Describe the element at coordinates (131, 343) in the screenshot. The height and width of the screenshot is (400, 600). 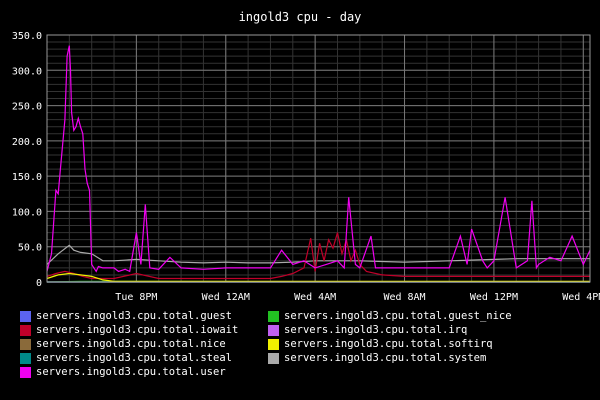
I see `legend-label: servers.ingold3.cpu.total.nice` at that location.